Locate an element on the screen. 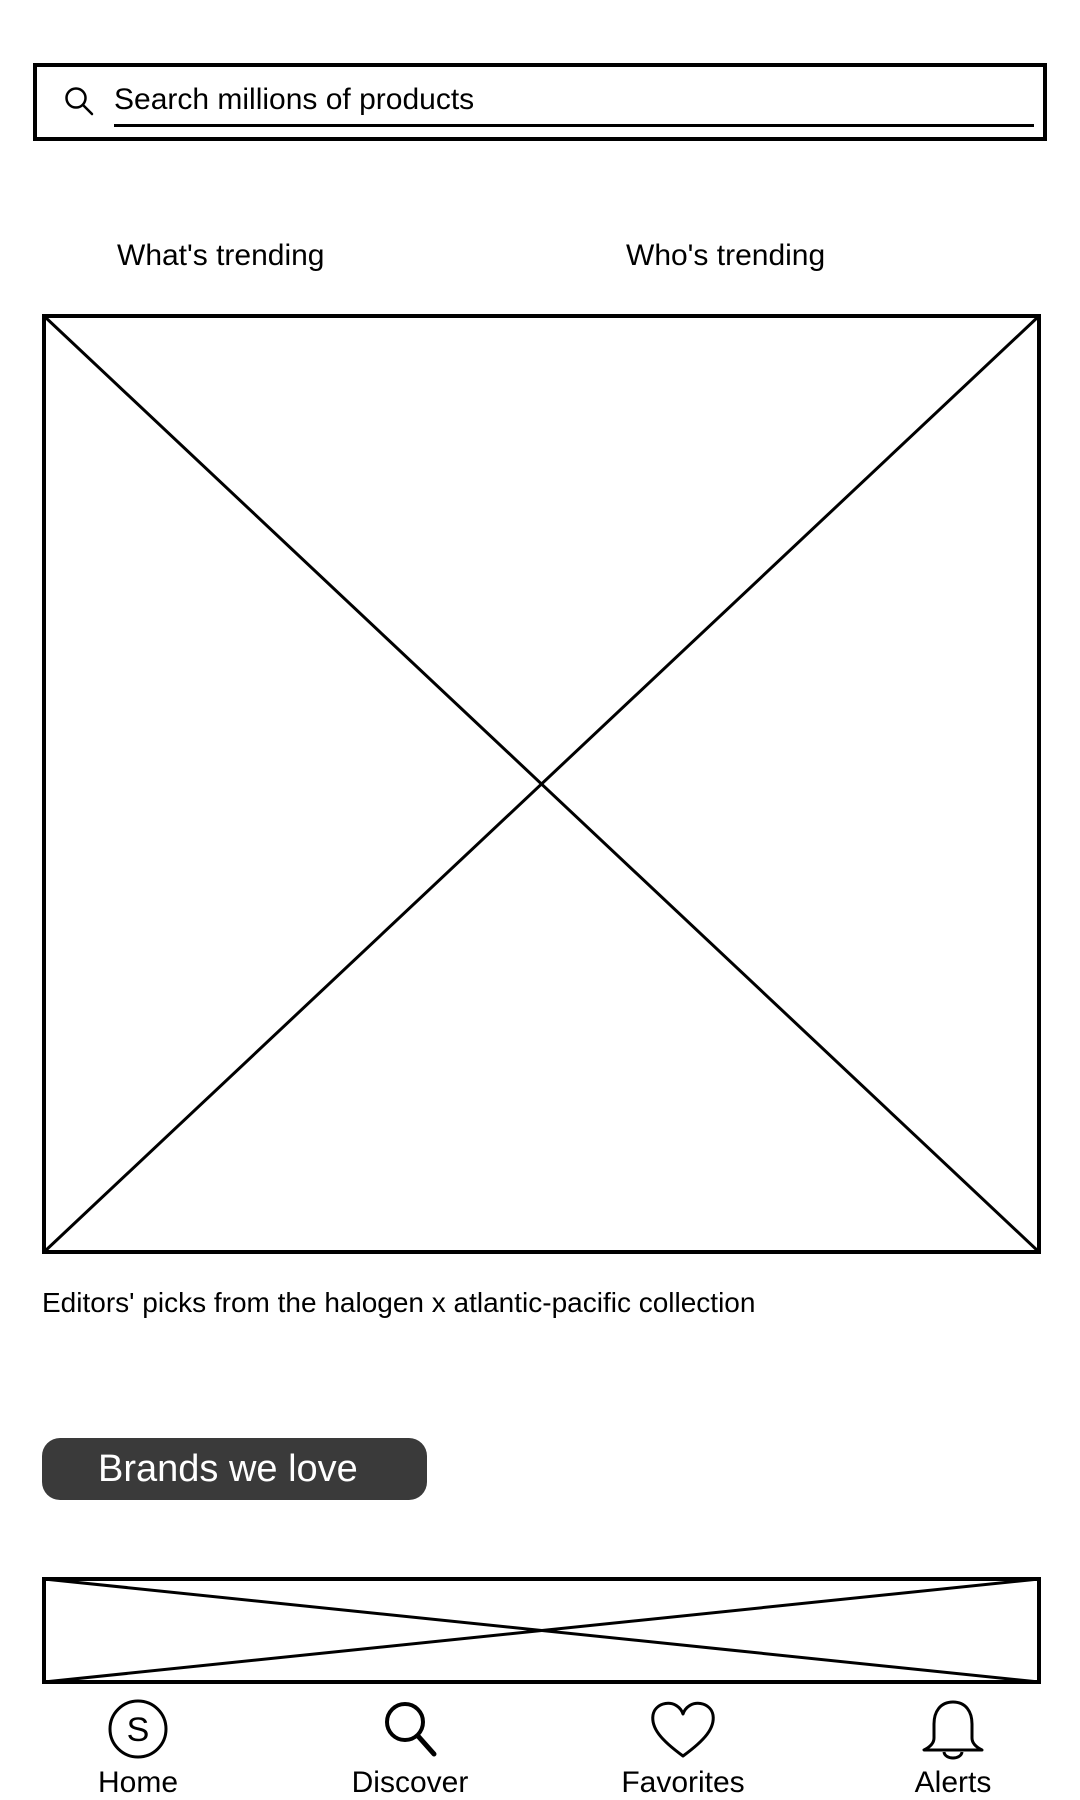 This screenshot has height=1800, width=1080. nav-favorites-label: Favorites is located at coordinates (683, 1782).